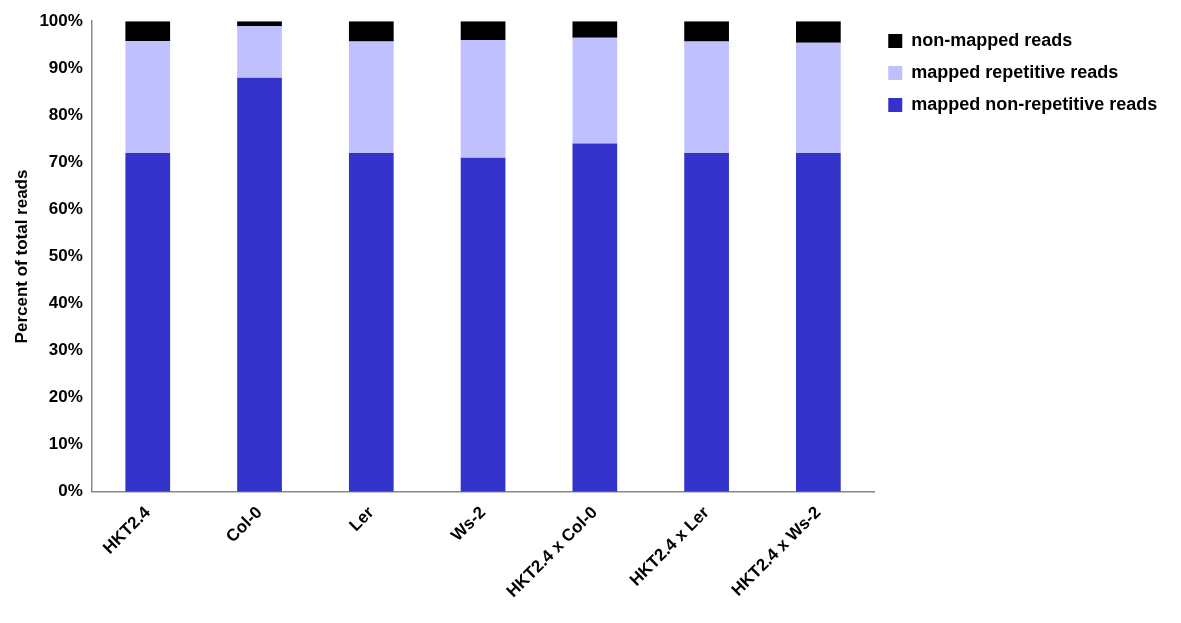  I want to click on y-tick-label: 10%, so click(65, 444).